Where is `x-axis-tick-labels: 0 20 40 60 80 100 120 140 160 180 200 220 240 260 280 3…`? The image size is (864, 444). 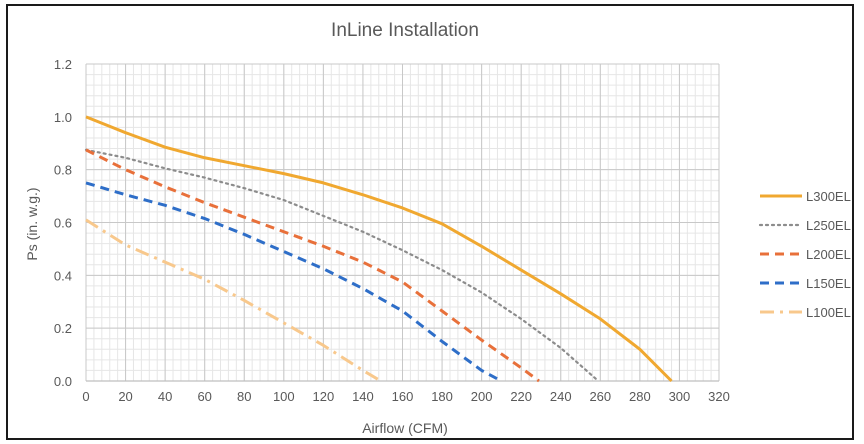
x-axis-tick-labels: 0 20 40 60 80 100 120 140 160 180 200 220 240 260 280 3… is located at coordinates (405, 396).